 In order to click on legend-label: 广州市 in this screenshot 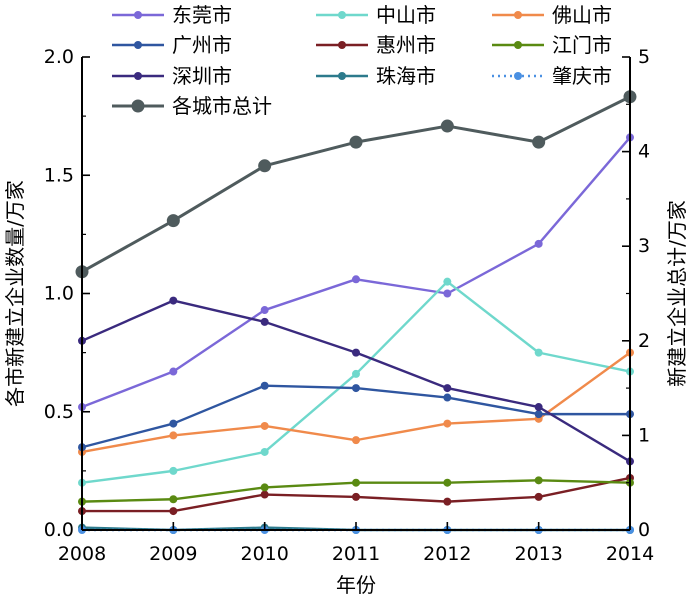, I will do `click(202, 45)`.